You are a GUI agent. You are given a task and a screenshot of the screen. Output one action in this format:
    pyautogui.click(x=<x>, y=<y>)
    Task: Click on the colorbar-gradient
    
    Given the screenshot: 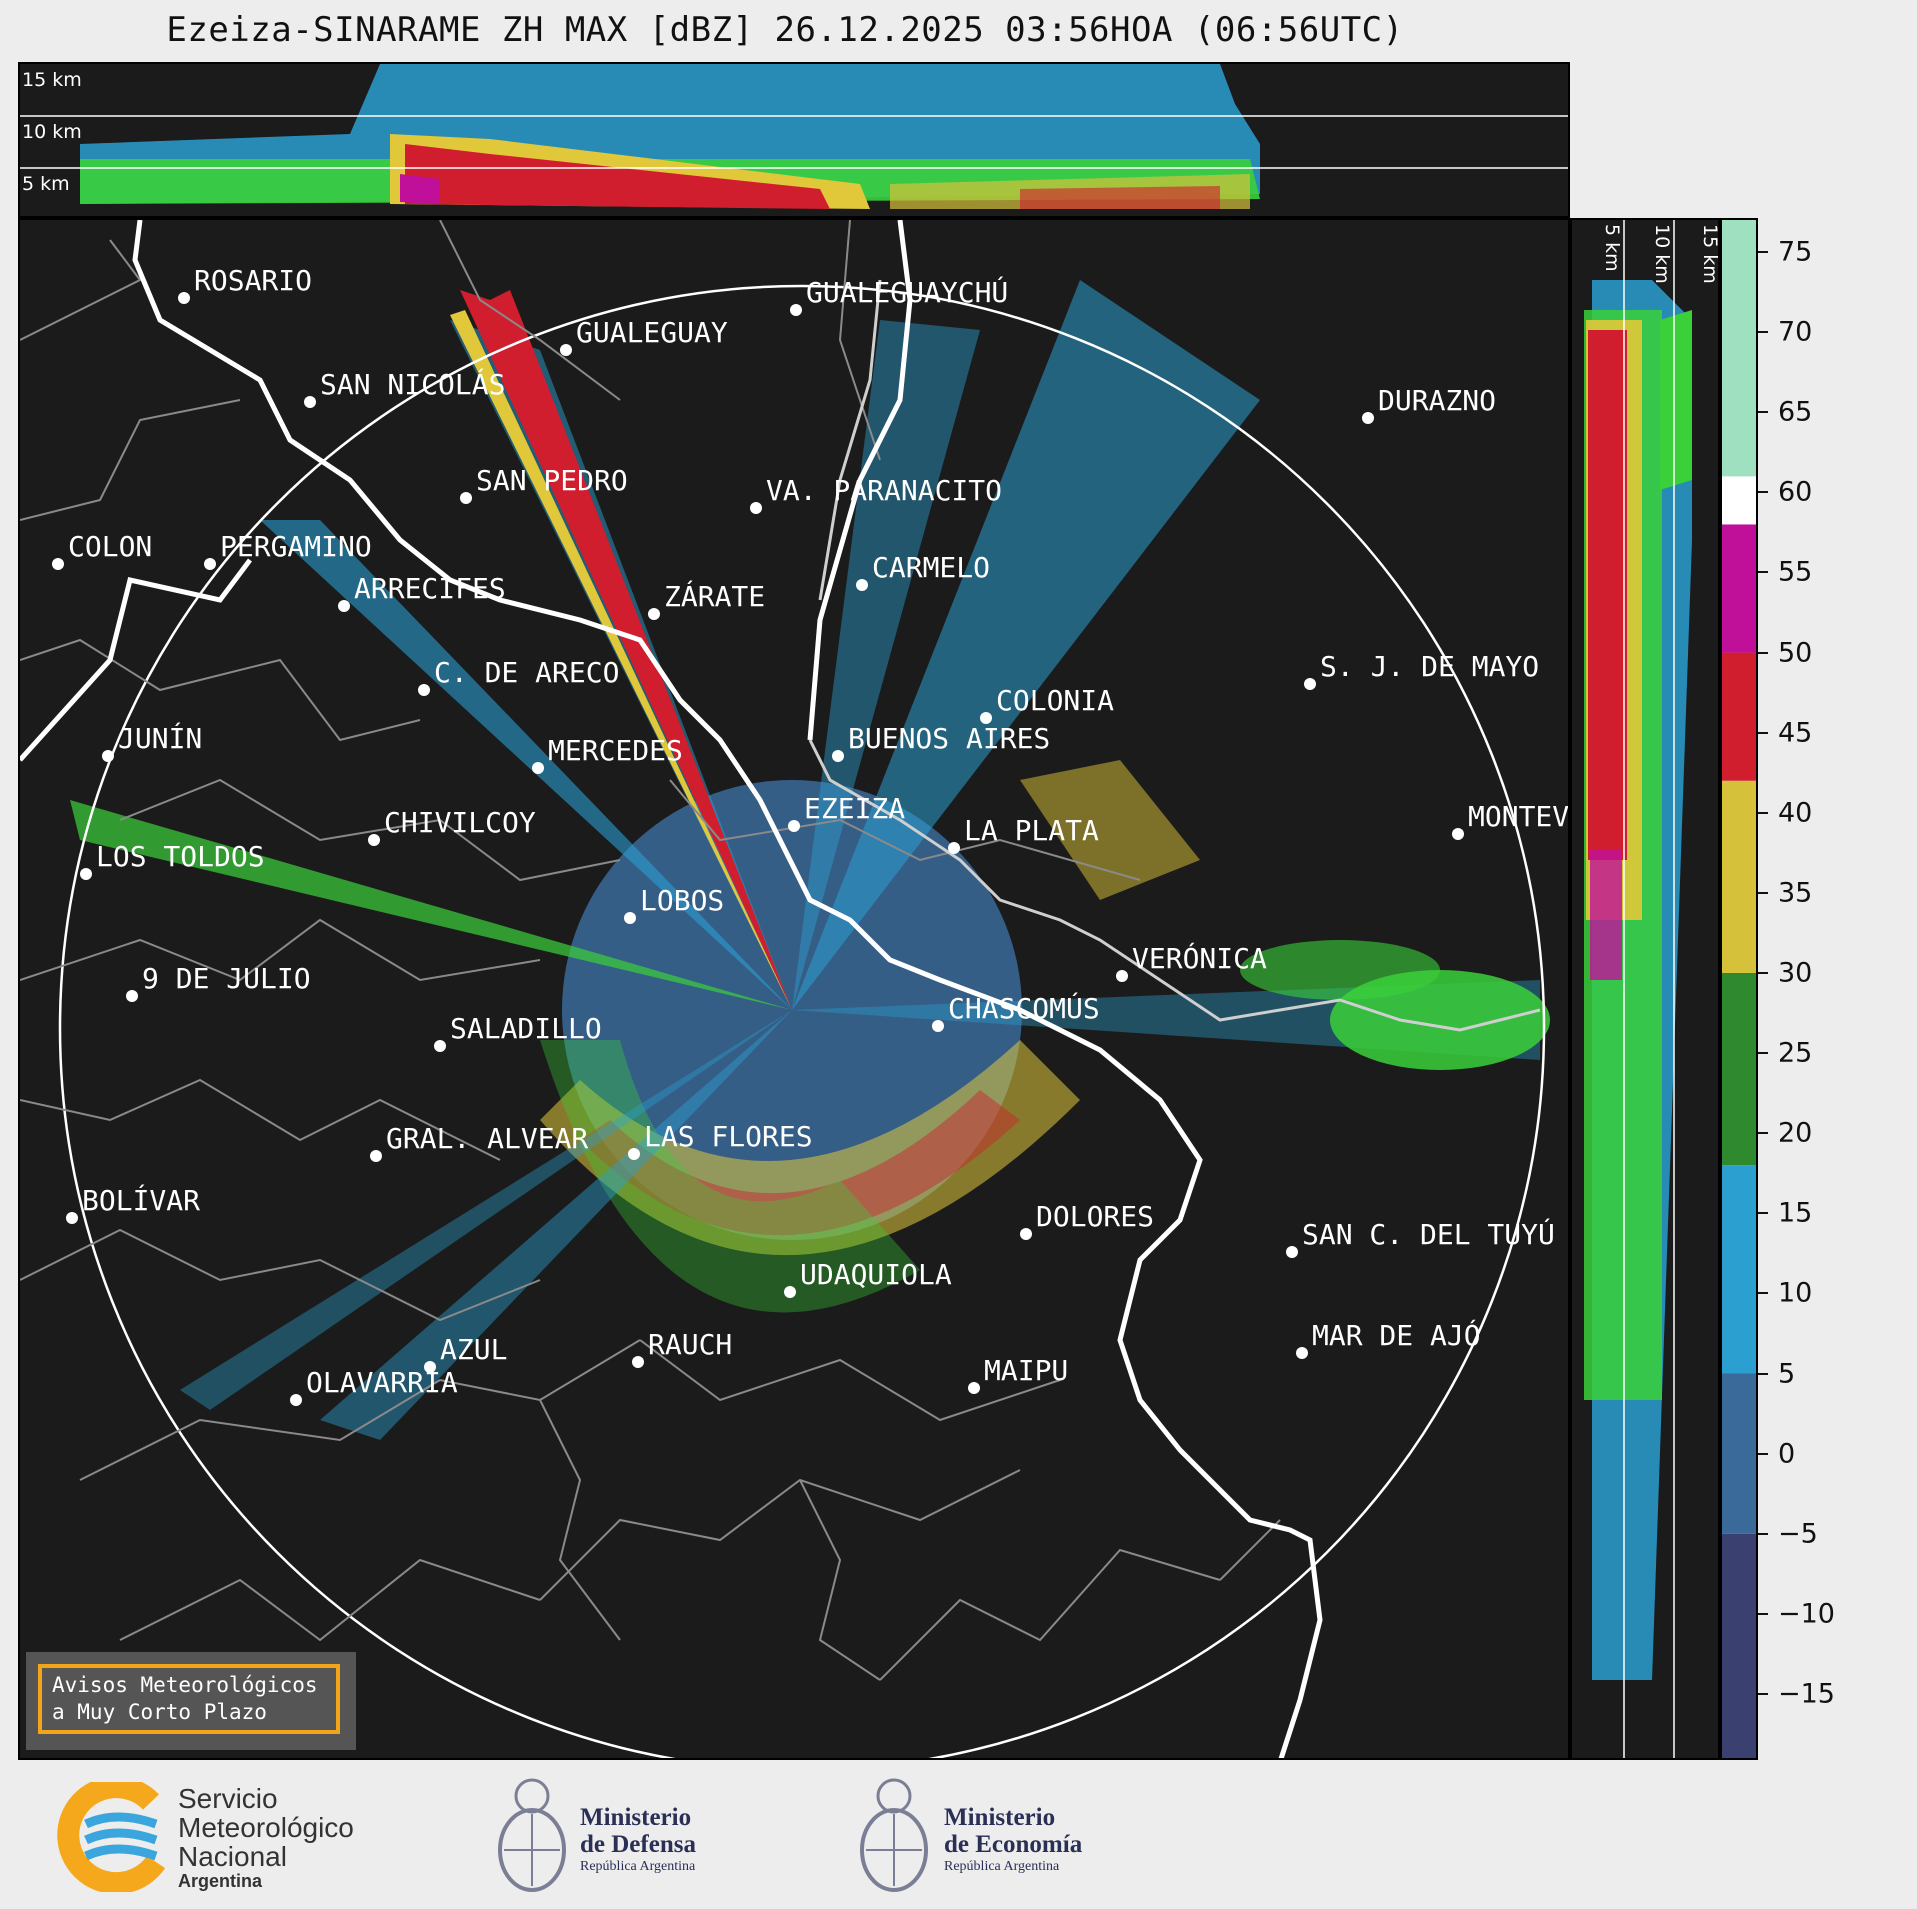 What is the action you would take?
    pyautogui.click(x=1739, y=989)
    